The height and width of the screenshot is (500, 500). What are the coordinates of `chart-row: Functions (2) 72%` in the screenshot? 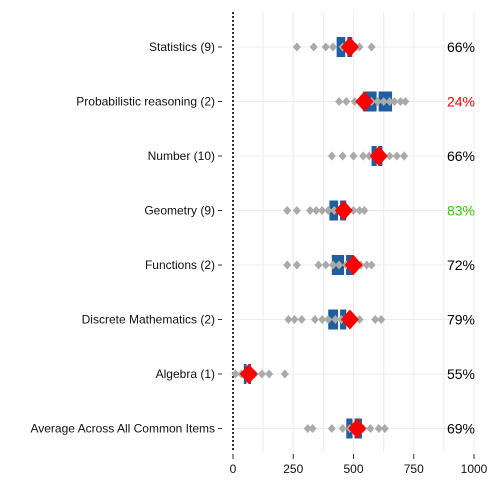 It's located at (310, 265).